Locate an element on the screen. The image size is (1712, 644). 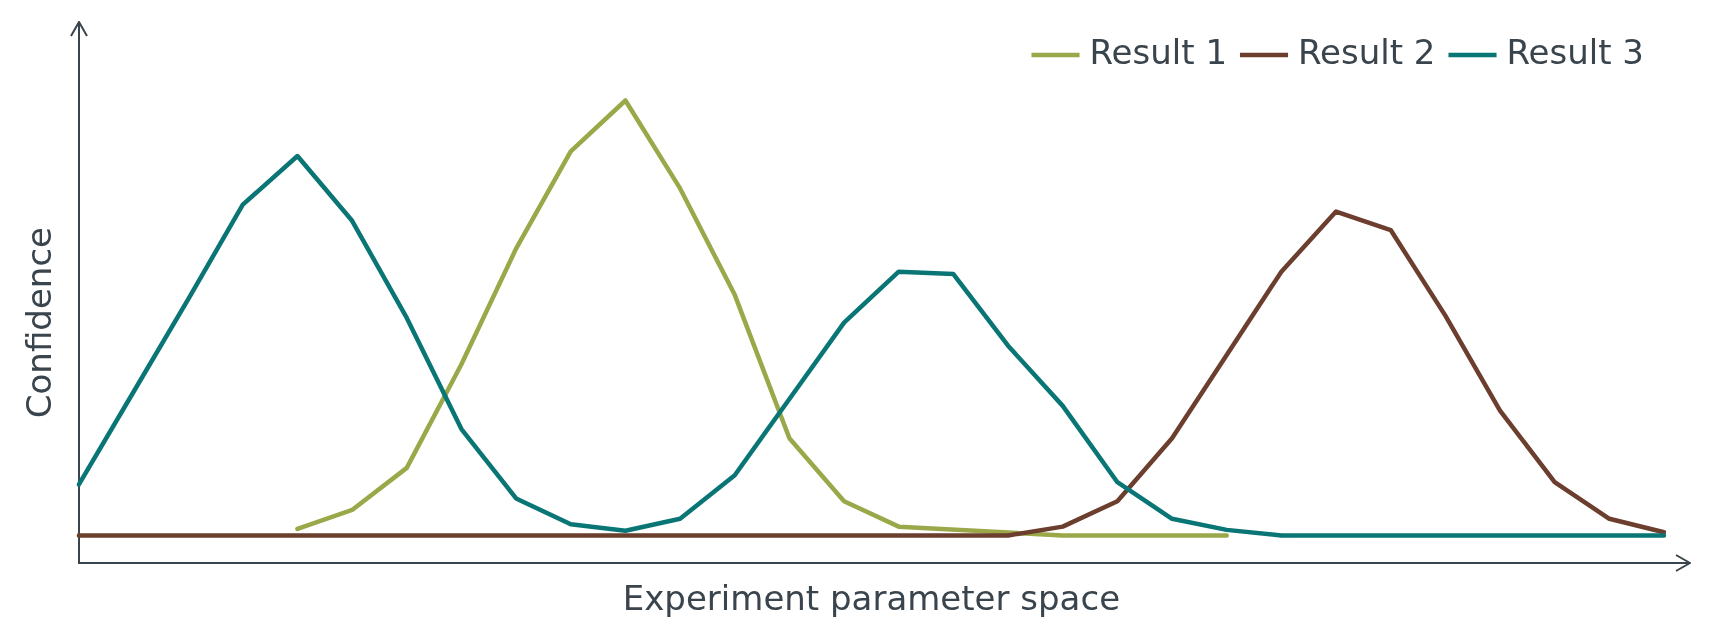
legend-label: Result 2 is located at coordinates (1367, 51).